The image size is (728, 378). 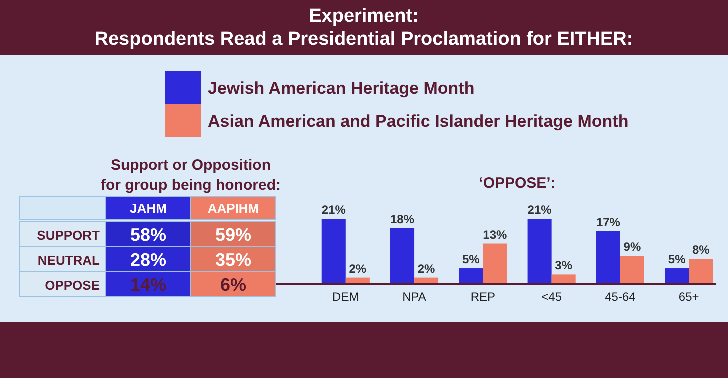 What do you see at coordinates (234, 208) in the screenshot?
I see `x-tick-label: AAPIHM` at bounding box center [234, 208].